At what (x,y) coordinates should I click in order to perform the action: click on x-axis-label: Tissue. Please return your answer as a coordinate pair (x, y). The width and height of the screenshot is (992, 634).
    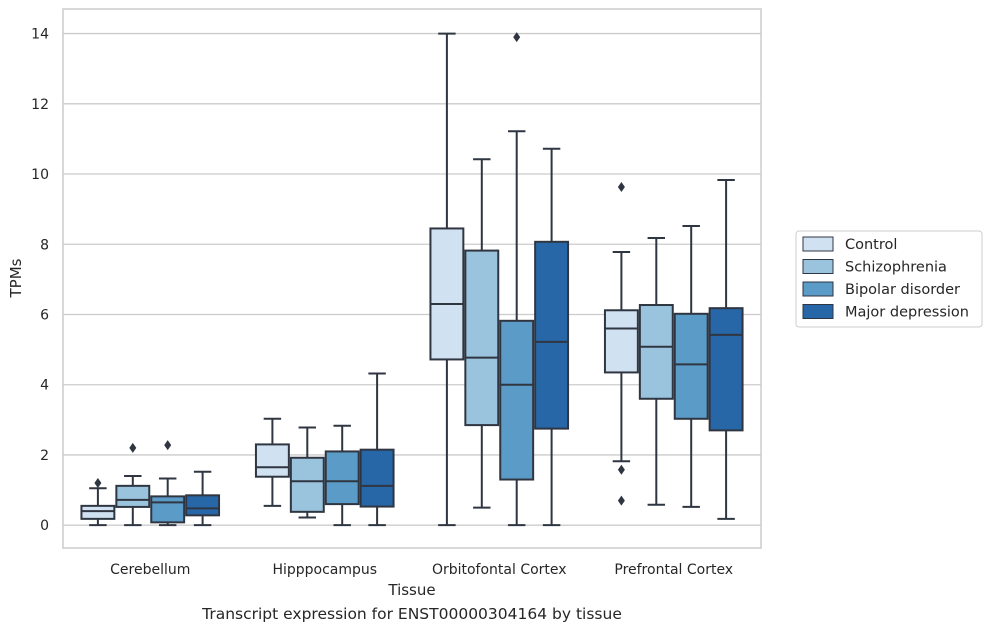
    Looking at the image, I should click on (411, 590).